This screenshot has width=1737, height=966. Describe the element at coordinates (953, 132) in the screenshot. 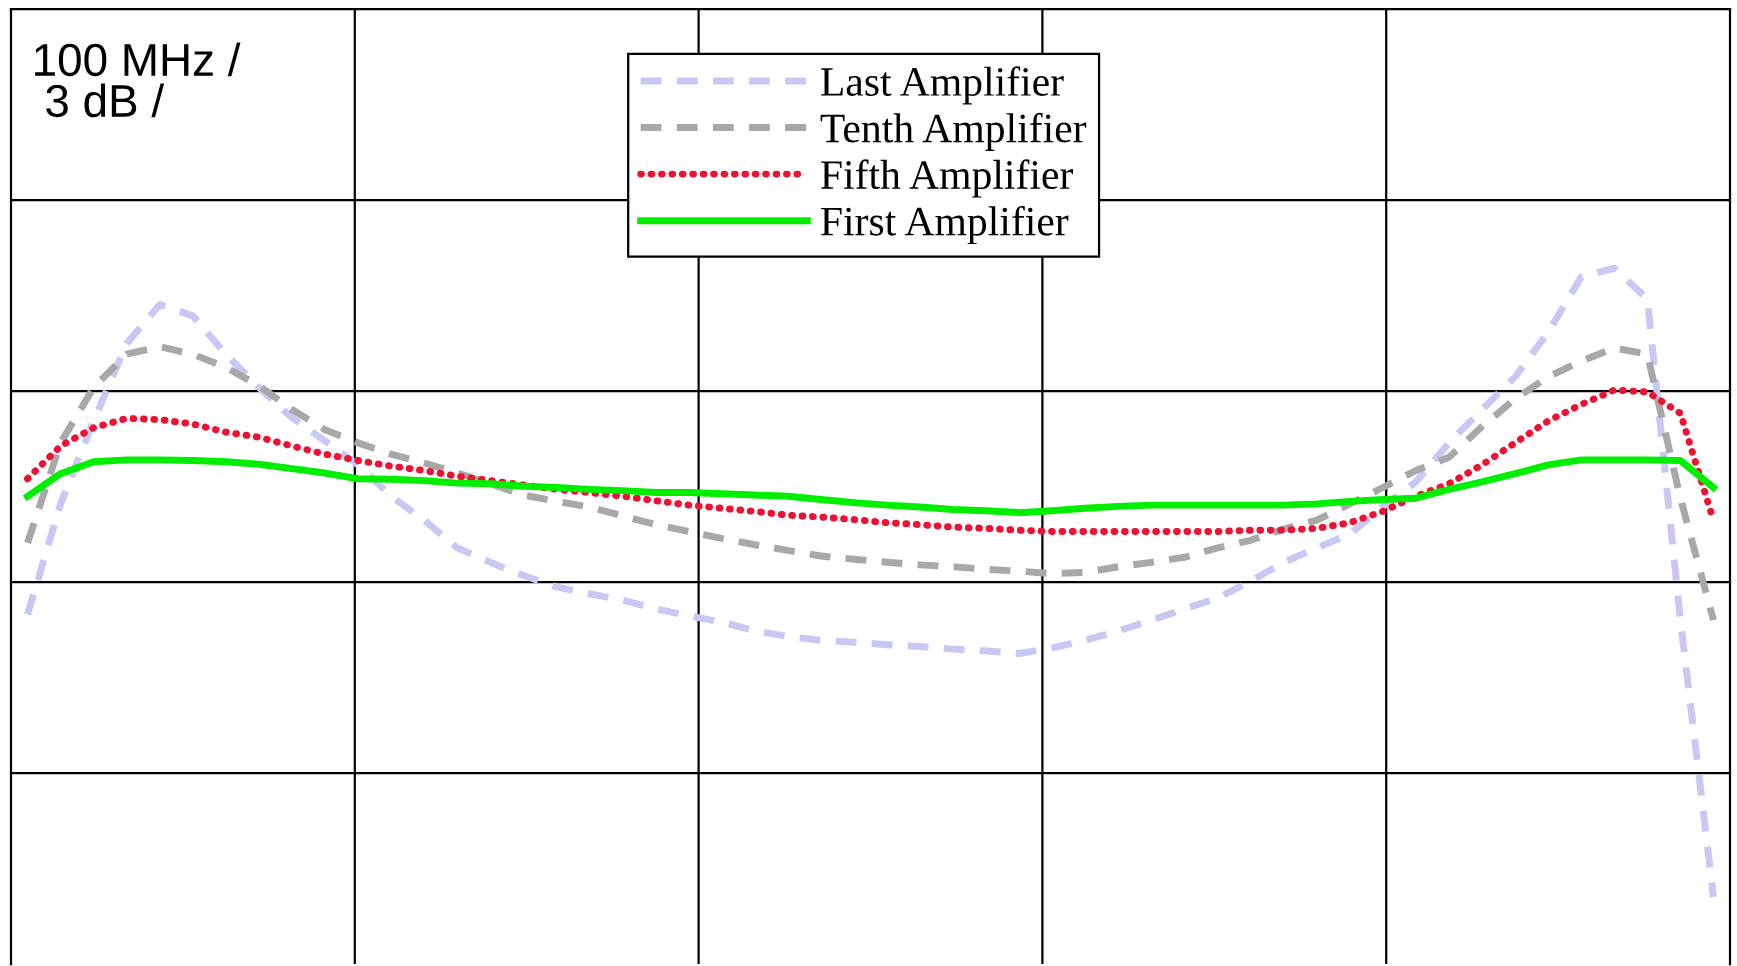

I see `legend-label: Tenth Amplifier` at that location.